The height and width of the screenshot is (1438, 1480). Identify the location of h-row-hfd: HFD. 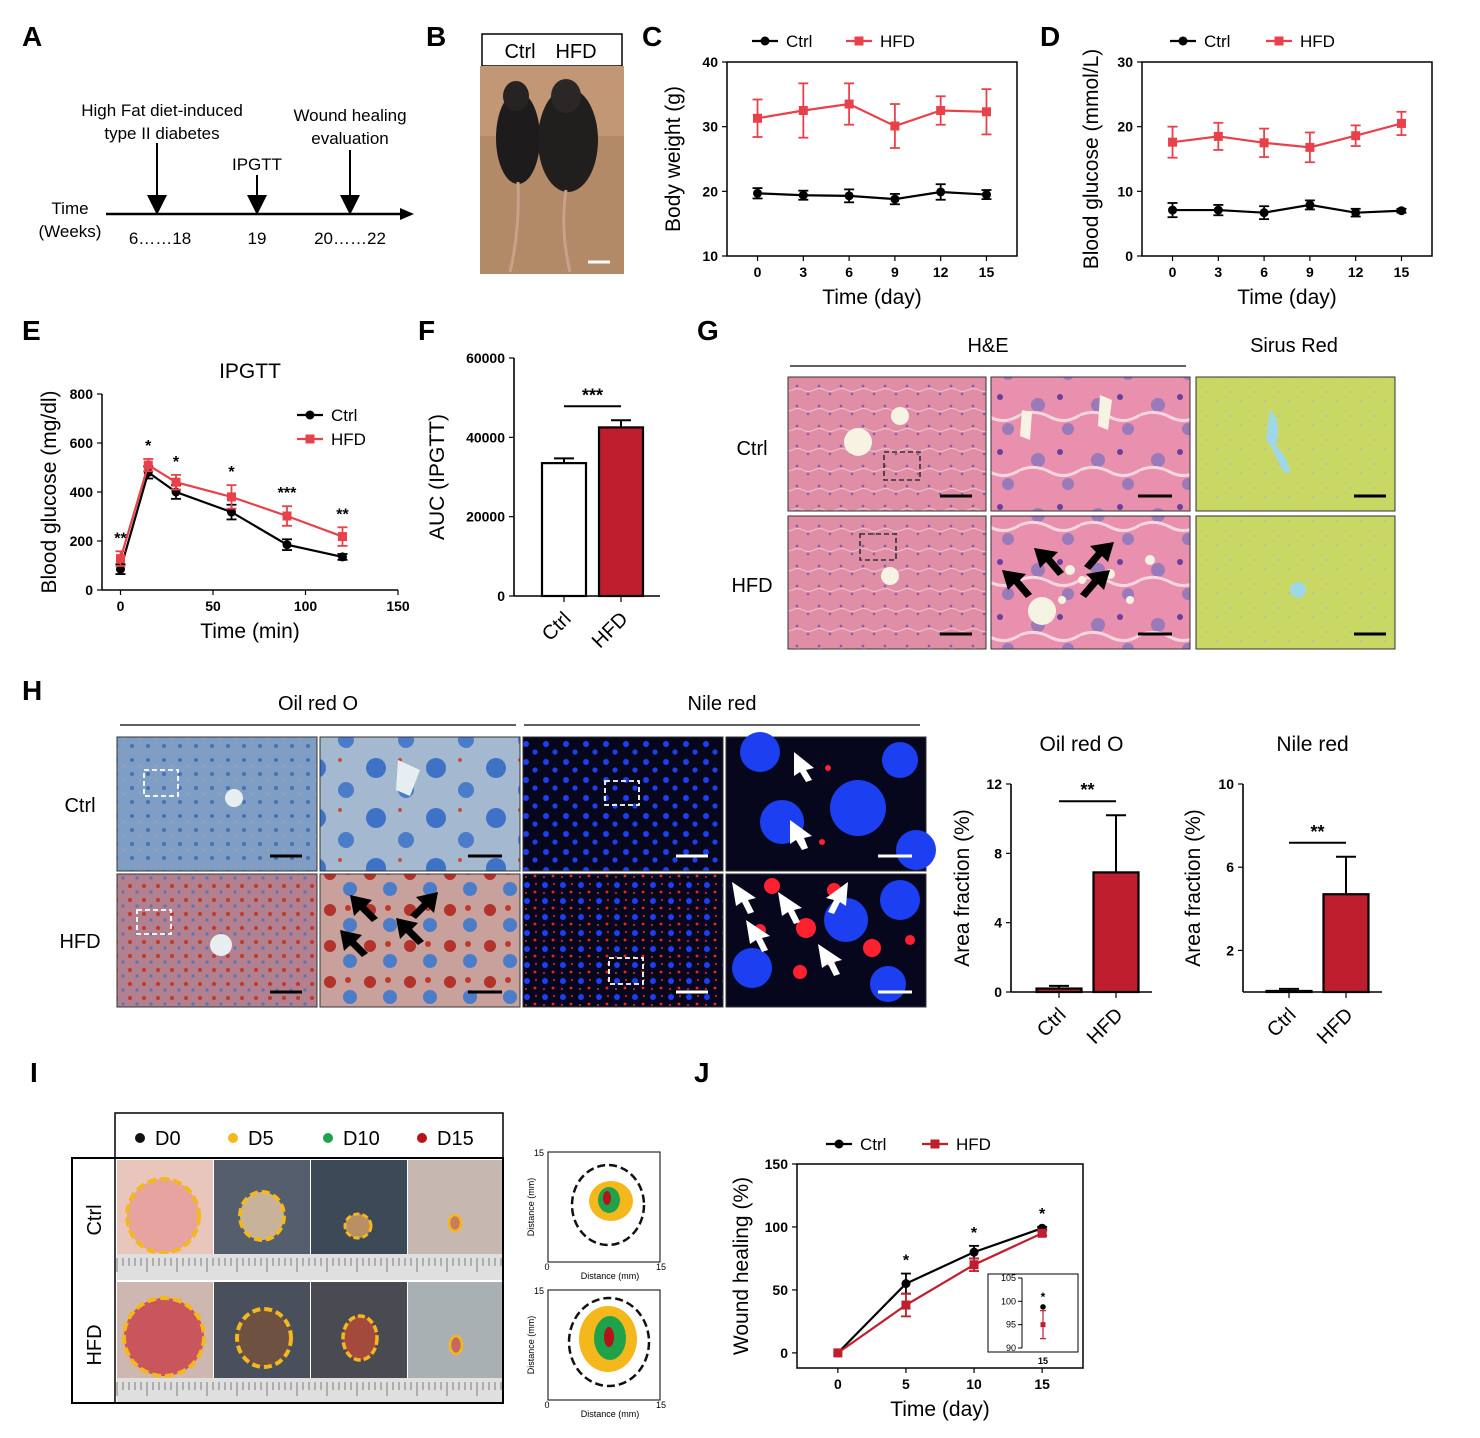
(79, 942).